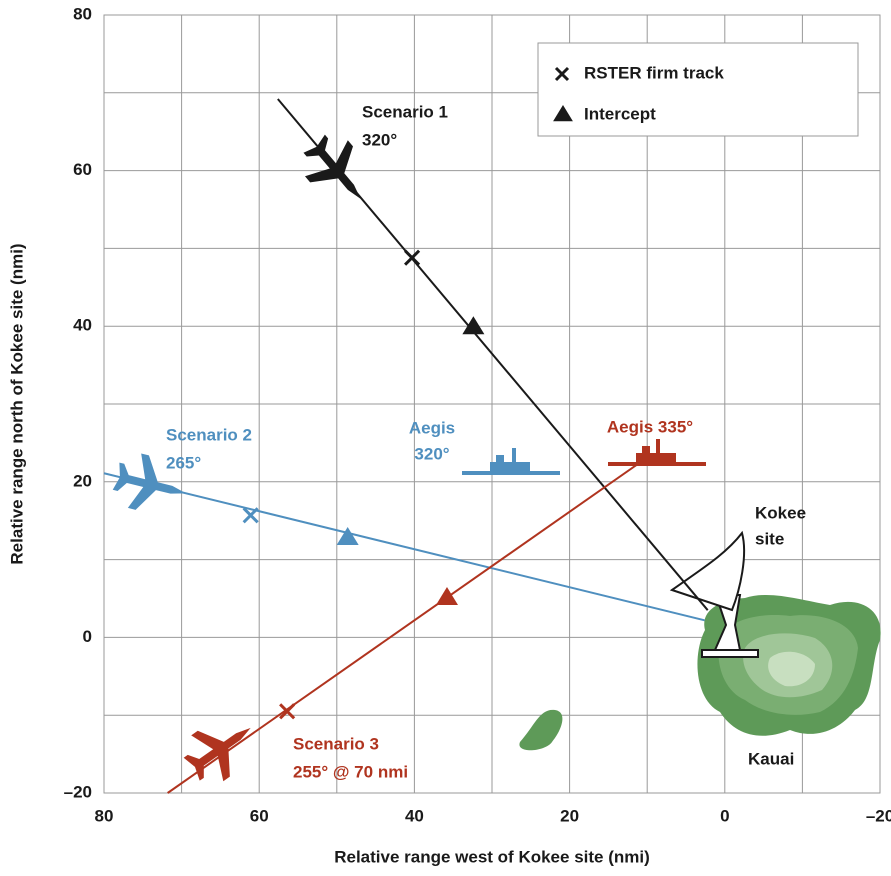  What do you see at coordinates (379, 139) in the screenshot?
I see `scenario-heading: 320°` at bounding box center [379, 139].